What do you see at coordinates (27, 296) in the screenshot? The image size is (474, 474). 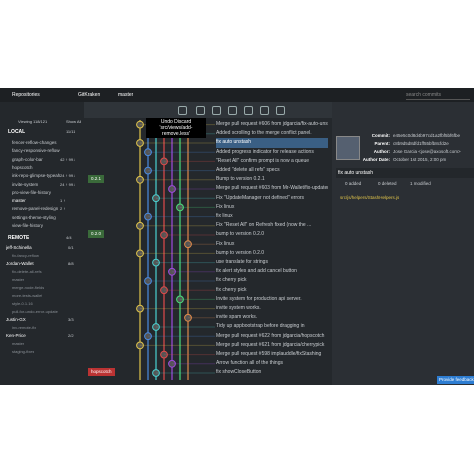 I see `remote-branch: more-tests-wallet` at bounding box center [27, 296].